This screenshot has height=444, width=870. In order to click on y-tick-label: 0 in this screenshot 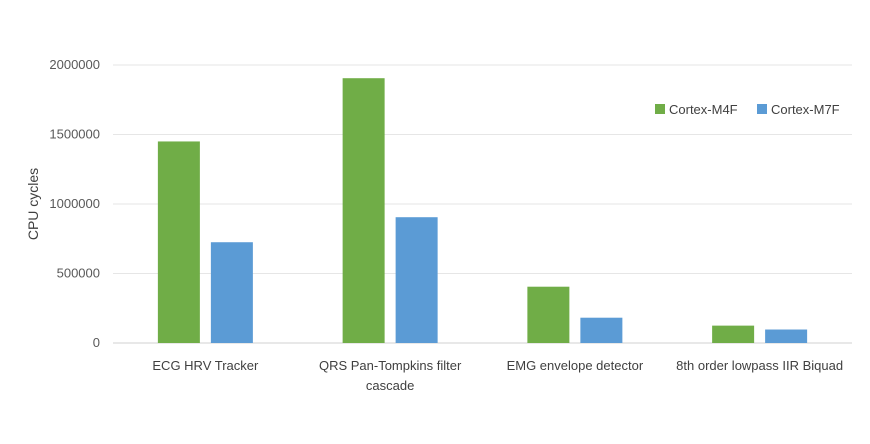, I will do `click(96, 342)`.